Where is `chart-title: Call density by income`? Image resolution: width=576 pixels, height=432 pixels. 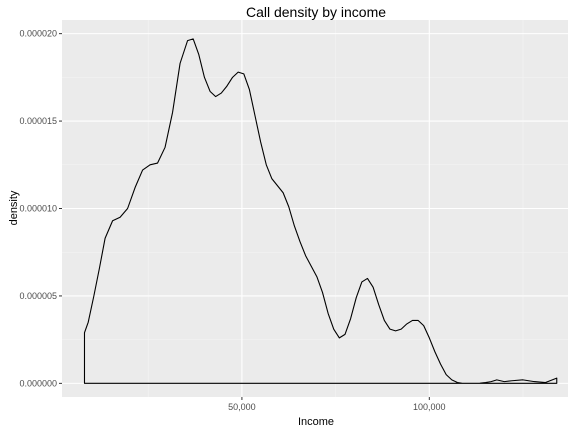 chart-title: Call density by income is located at coordinates (316, 12).